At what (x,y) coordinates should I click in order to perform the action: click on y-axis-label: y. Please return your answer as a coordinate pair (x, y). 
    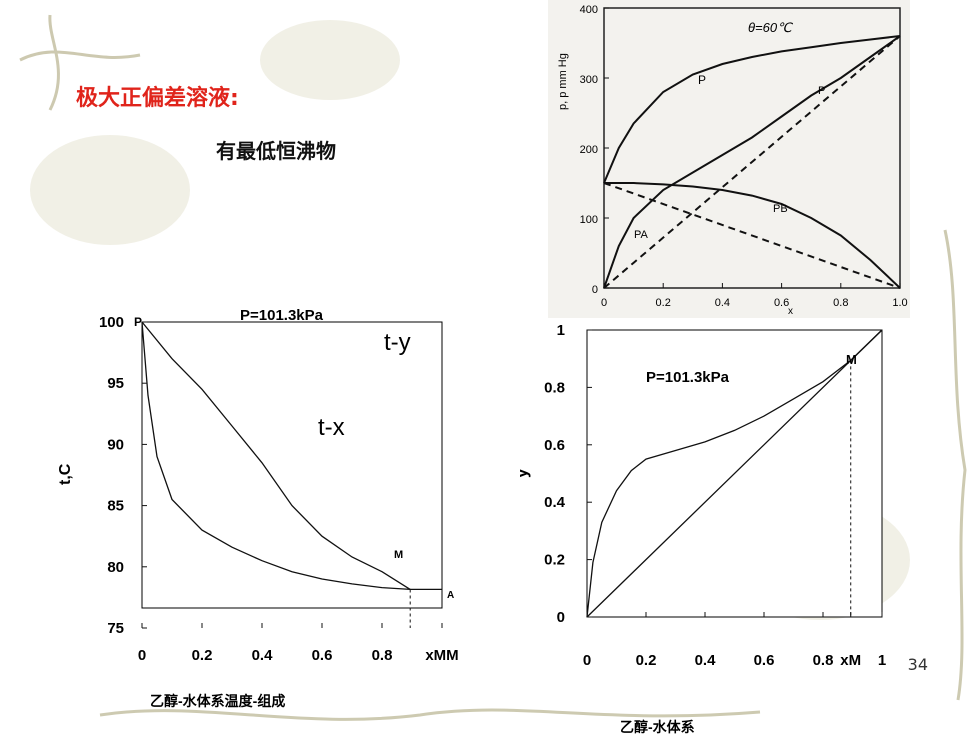
    Looking at the image, I should click on (525, 473).